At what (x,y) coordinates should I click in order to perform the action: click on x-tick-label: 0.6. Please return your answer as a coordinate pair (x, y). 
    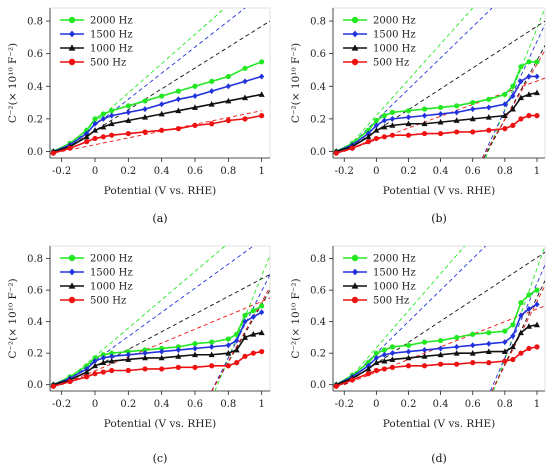
    Looking at the image, I should click on (473, 171).